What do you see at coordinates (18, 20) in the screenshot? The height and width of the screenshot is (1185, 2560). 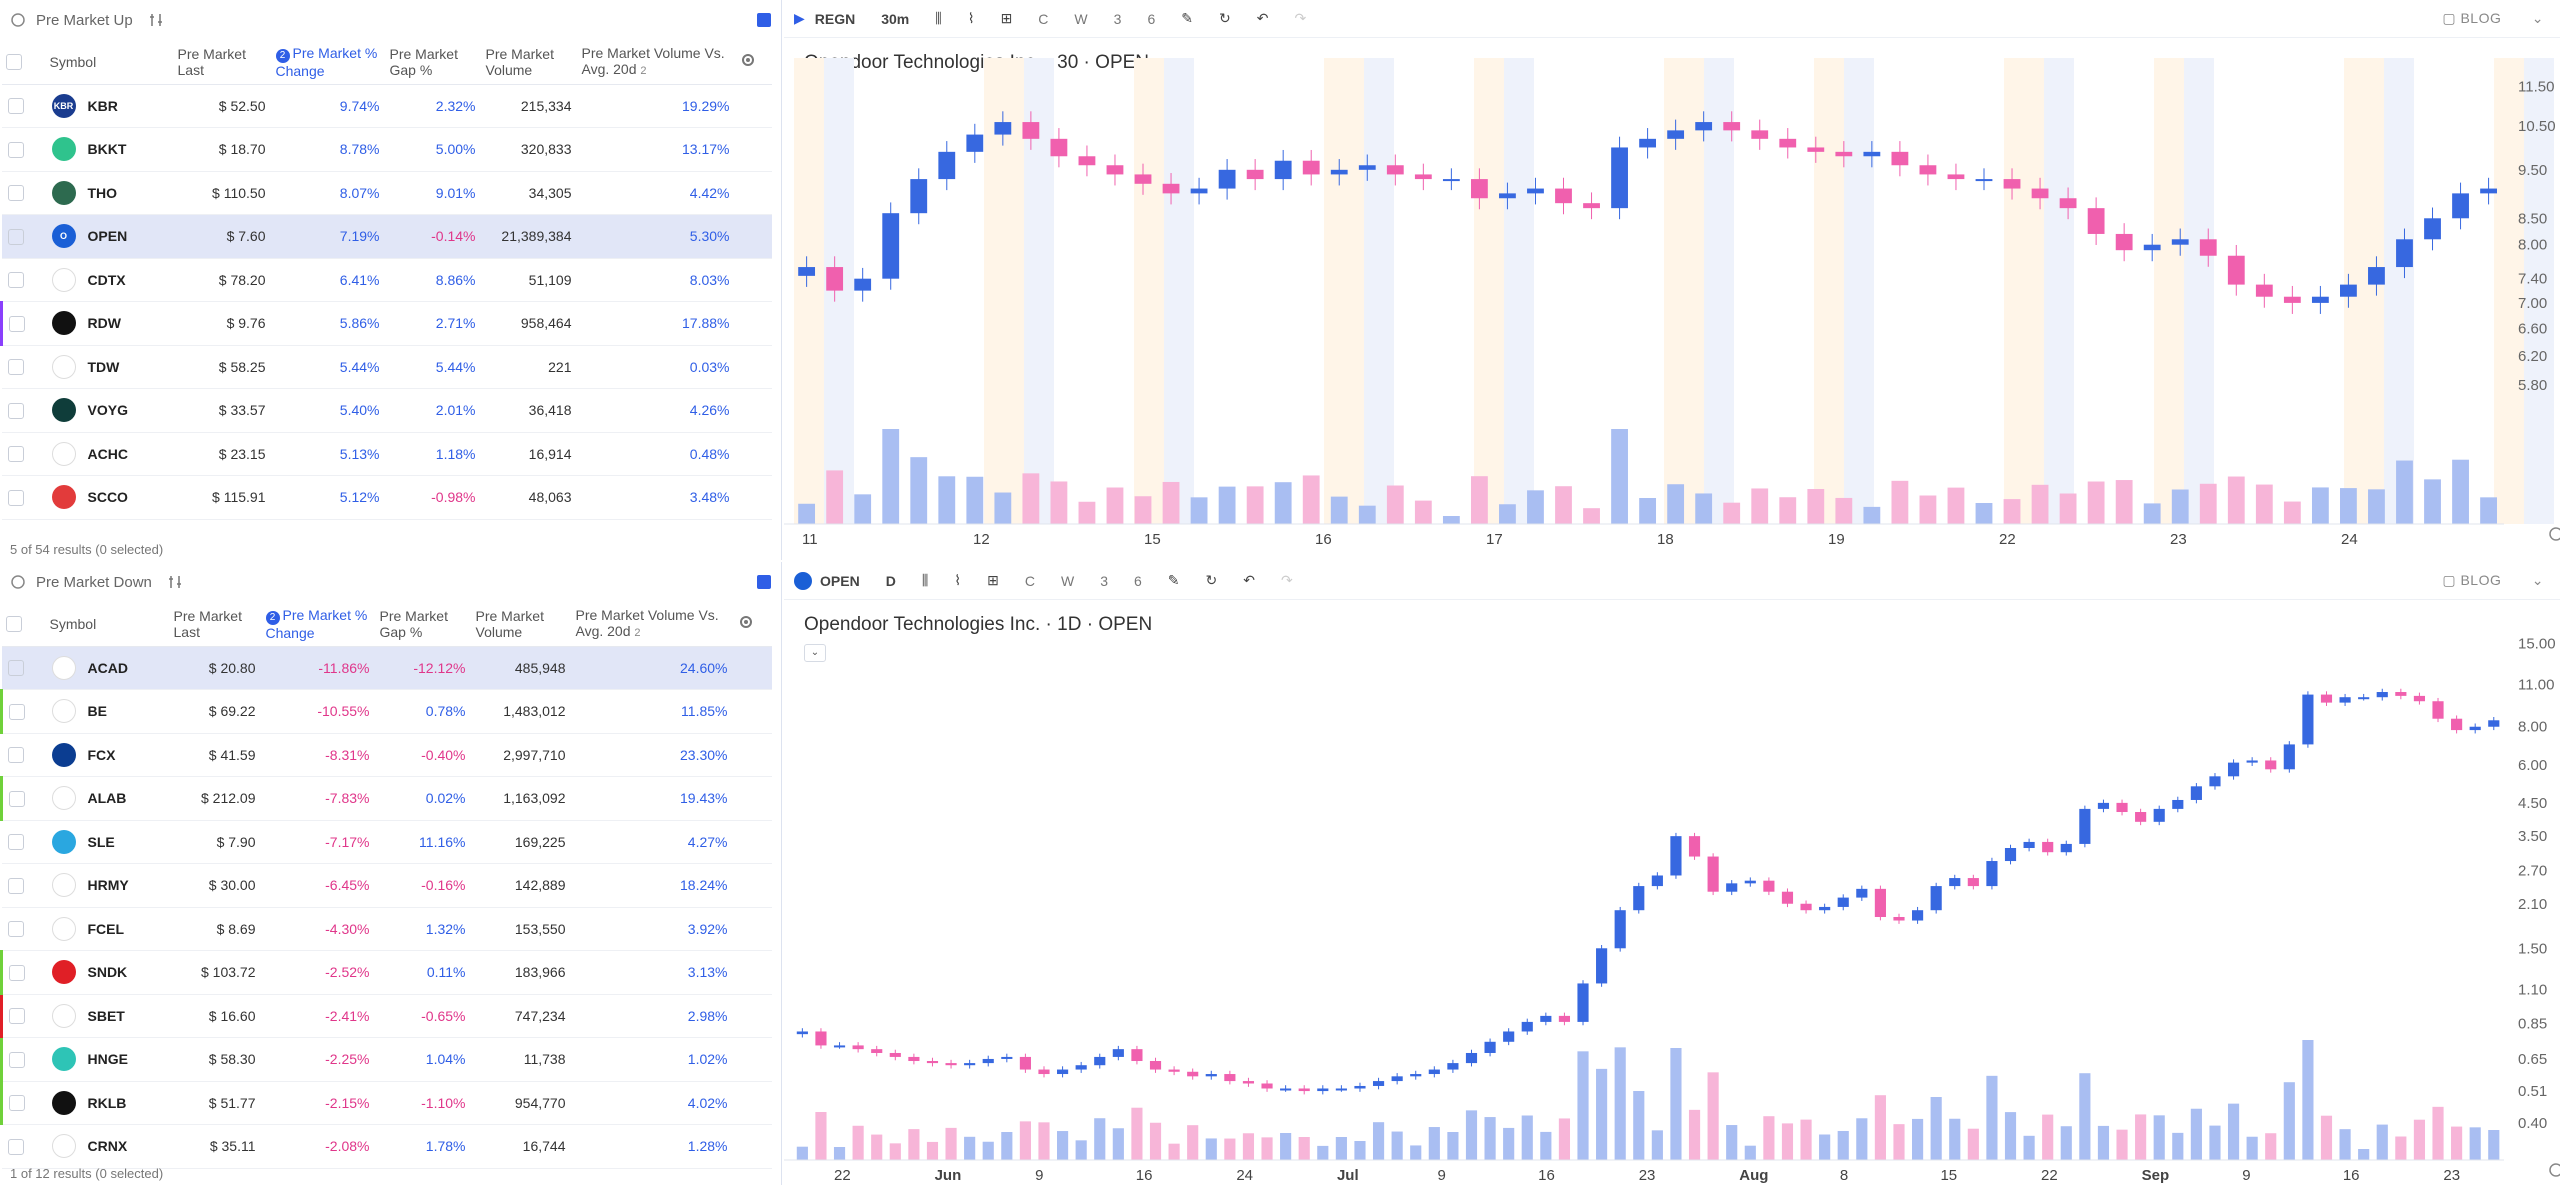 I see `refresh-icon` at bounding box center [18, 20].